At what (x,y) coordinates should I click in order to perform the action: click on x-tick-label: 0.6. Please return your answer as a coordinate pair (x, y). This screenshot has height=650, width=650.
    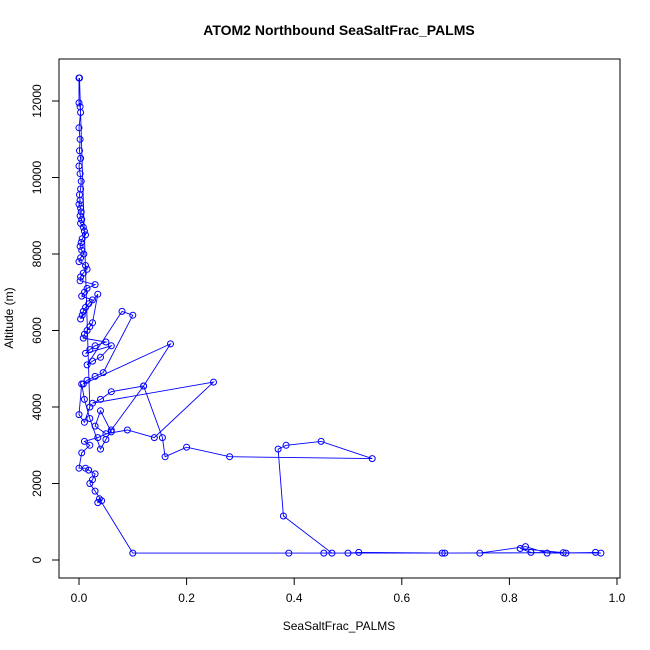
    Looking at the image, I should click on (401, 598).